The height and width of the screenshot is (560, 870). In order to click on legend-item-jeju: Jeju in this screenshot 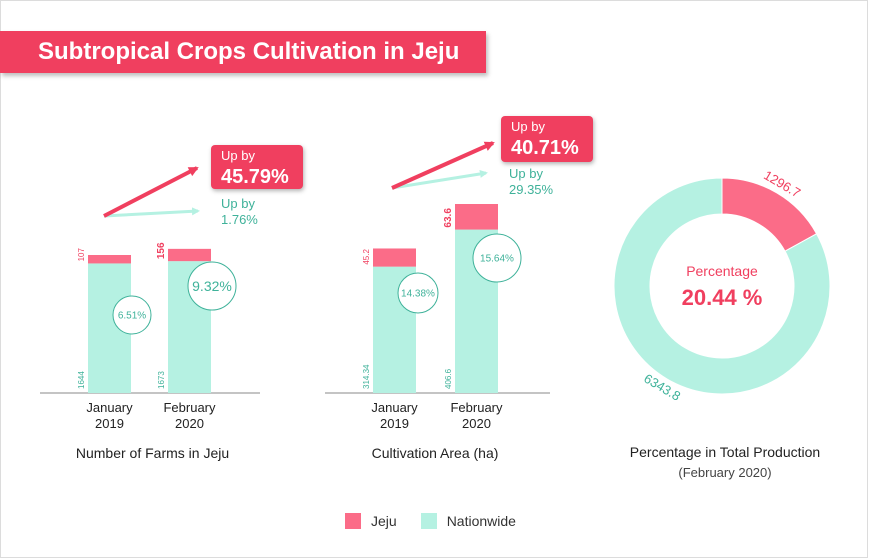, I will do `click(371, 521)`.